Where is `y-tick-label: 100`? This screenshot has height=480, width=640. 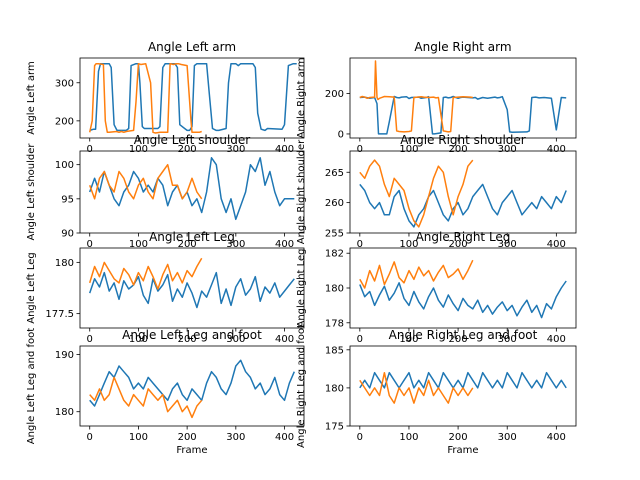 y-tick-label: 100 is located at coordinates (64, 165).